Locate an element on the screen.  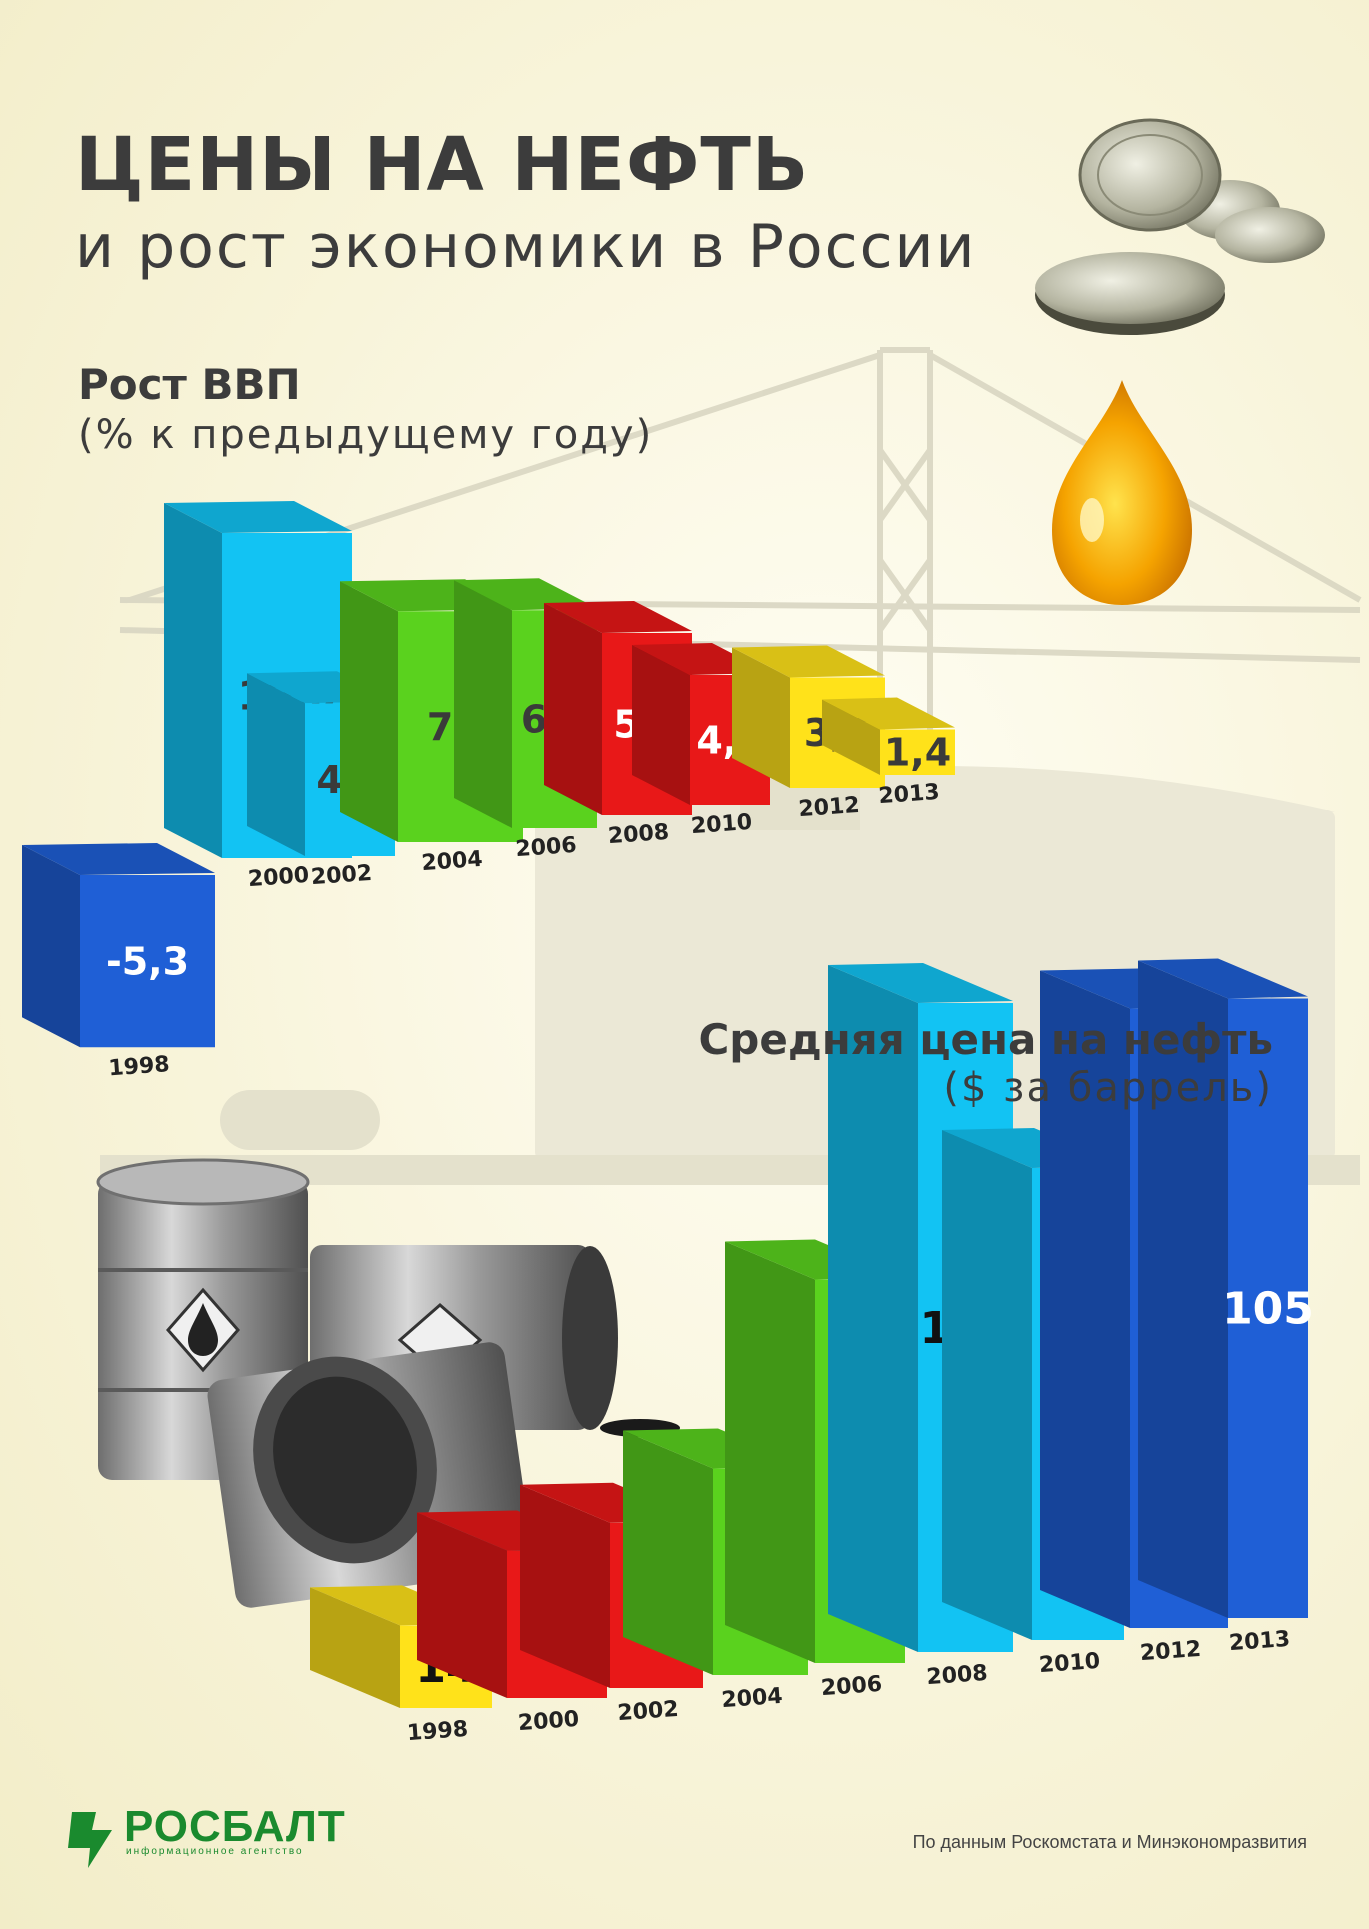
logo-name: РОСБАЛТ is located at coordinates (235, 1826).